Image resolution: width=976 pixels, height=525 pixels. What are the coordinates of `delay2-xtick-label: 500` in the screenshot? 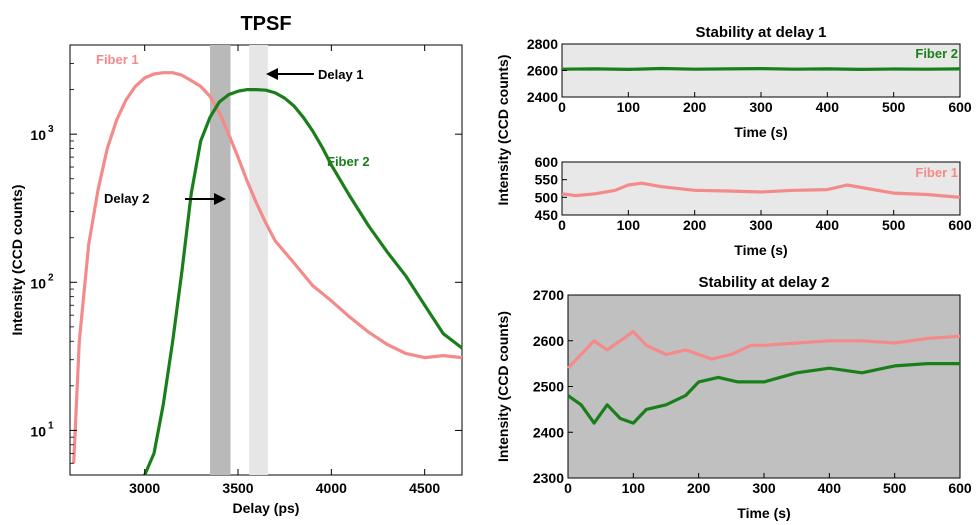 It's located at (895, 488).